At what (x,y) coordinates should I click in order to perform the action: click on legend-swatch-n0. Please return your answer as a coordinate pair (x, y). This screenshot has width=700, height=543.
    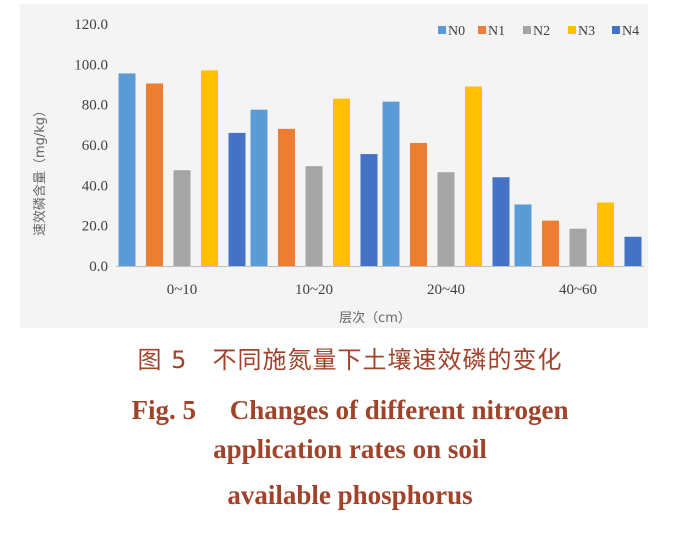
    Looking at the image, I should click on (442, 30).